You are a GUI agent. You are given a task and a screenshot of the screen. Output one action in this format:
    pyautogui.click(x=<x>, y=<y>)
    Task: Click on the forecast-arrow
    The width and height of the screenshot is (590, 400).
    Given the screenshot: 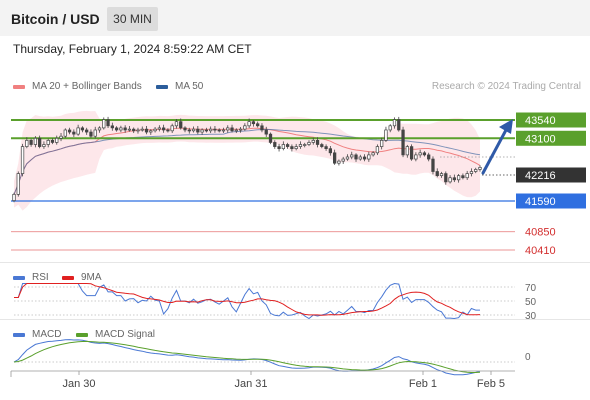 What is the action you would take?
    pyautogui.click(x=497, y=147)
    